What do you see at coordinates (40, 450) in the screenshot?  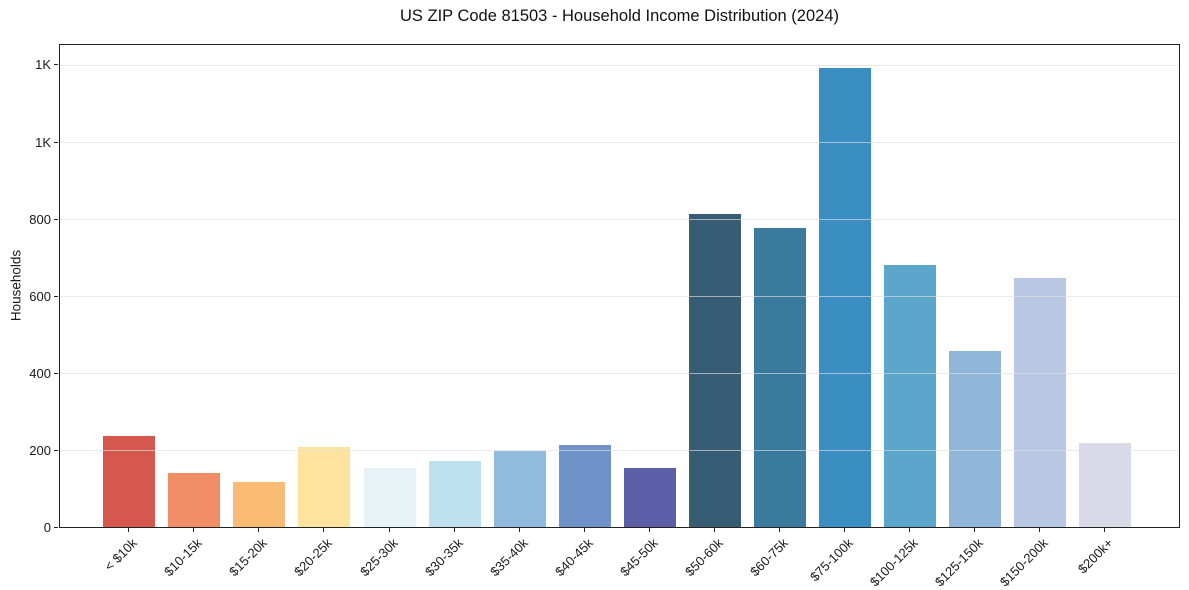 I see `y-tick-label: 200` at bounding box center [40, 450].